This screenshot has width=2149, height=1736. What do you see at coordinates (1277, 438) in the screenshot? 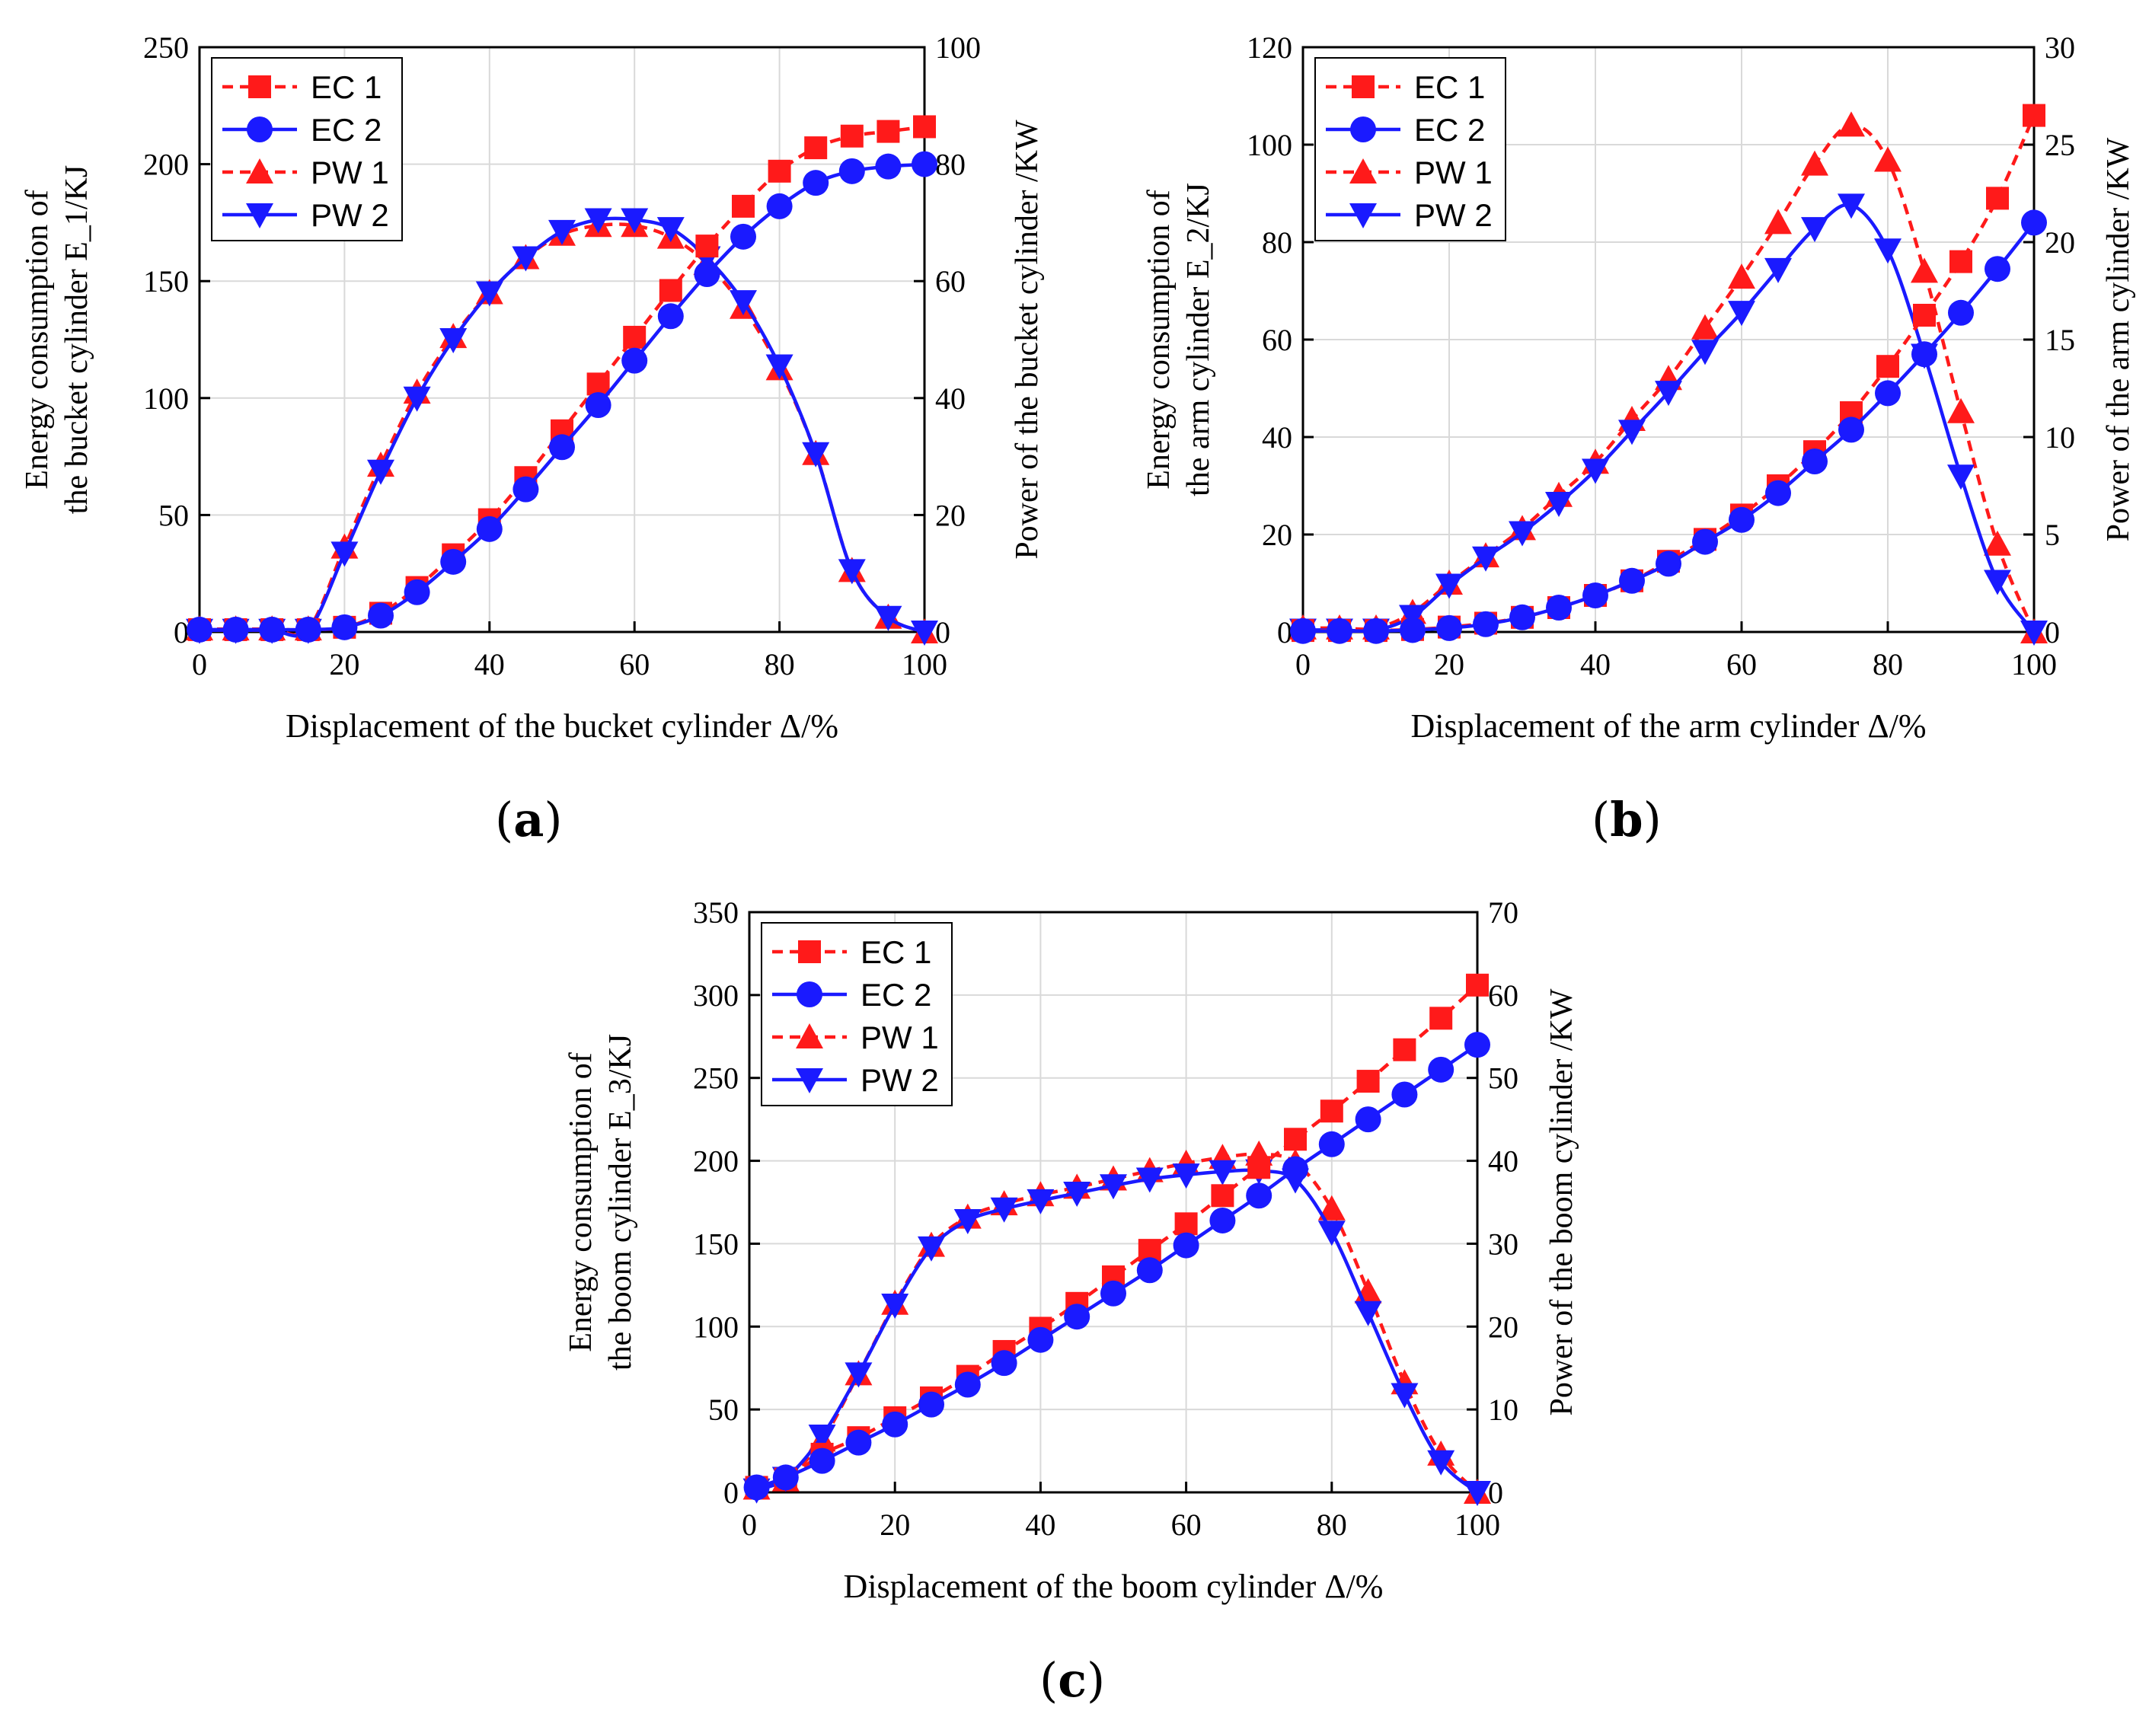
I see `y-left-tick-label: 40` at bounding box center [1277, 438].